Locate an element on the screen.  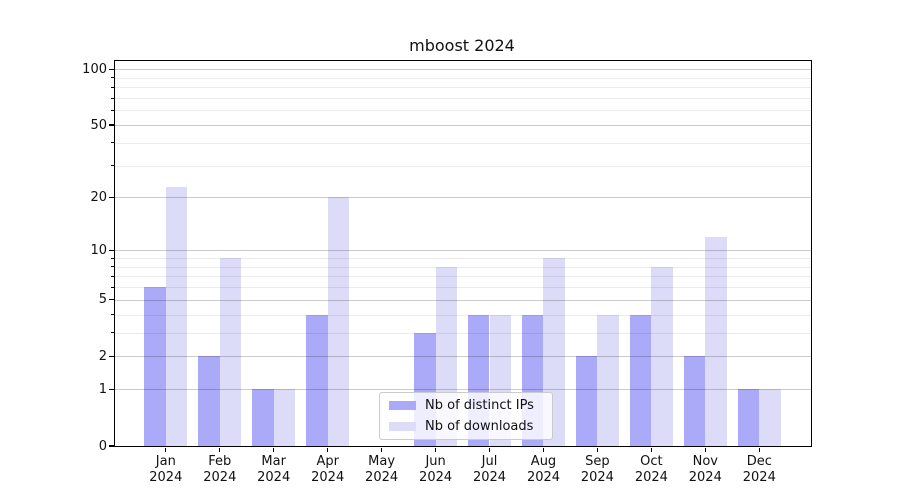
legend-entry-distinct-ips: Nb of distinct IPs is located at coordinates (466, 406).